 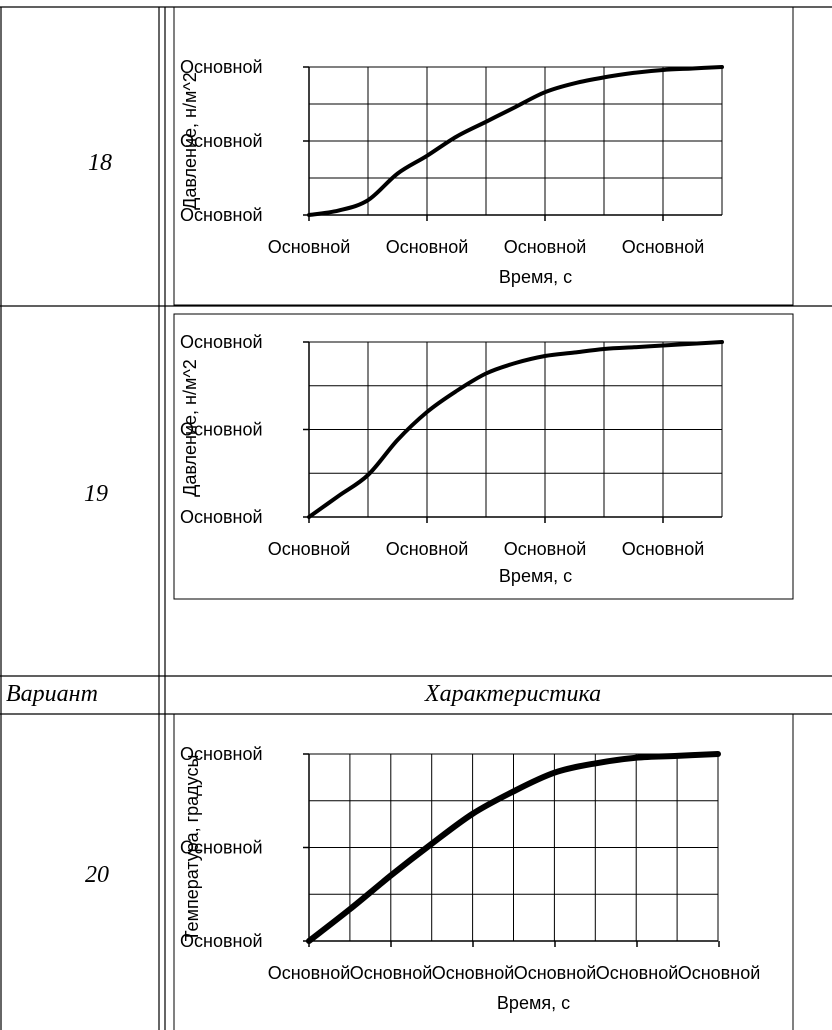 What do you see at coordinates (96, 494) in the screenshot?
I see `variant-number-19: 19` at bounding box center [96, 494].